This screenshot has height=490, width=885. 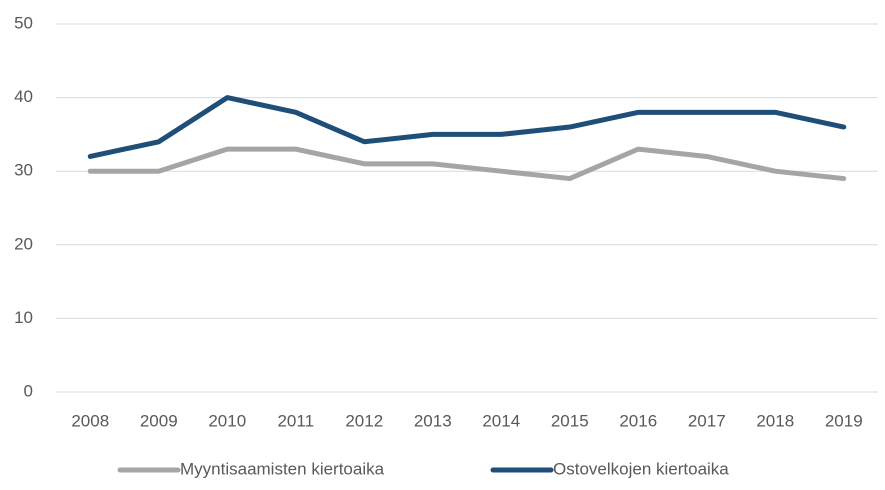 I want to click on x-tick-label: 2010, so click(x=227, y=420).